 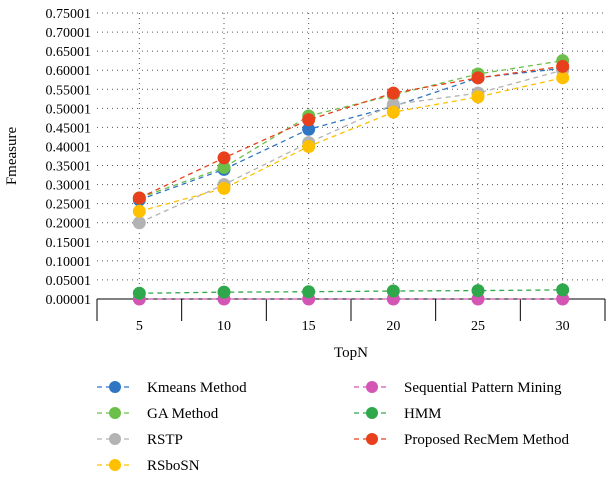 I want to click on legend-label: Proposed RecMem Method, so click(x=486, y=440).